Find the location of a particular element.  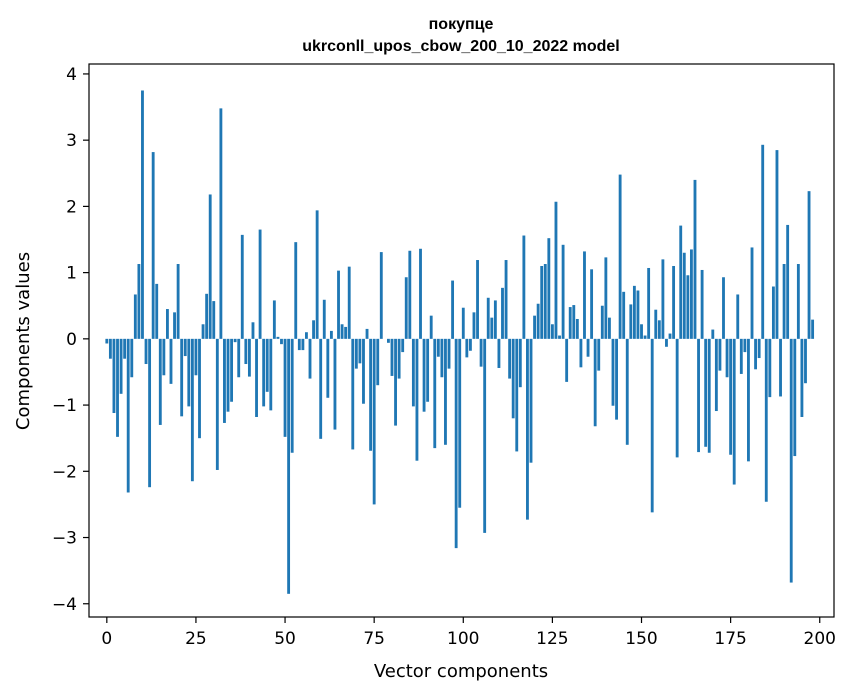

x-axis-ticks: 0 25 50 75 100 125 150 175 200 is located at coordinates (468, 633).